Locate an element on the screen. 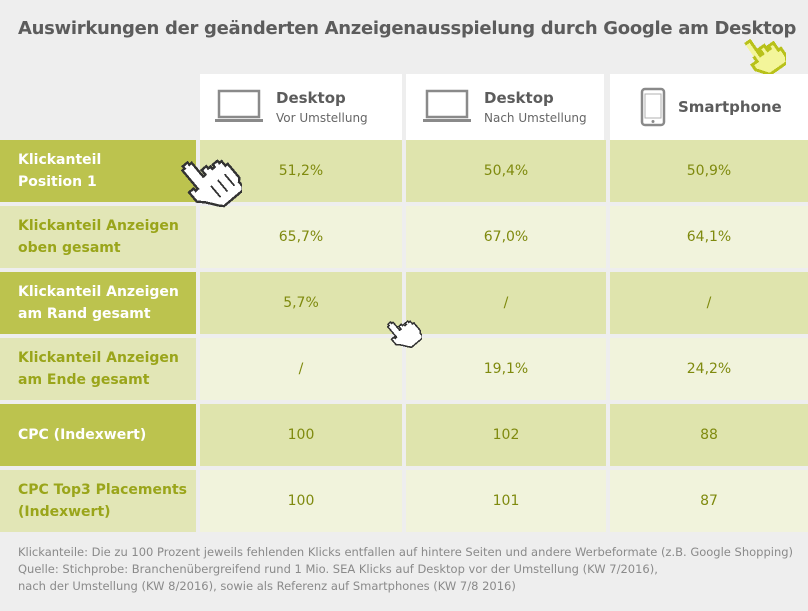 This screenshot has width=808, height=611. table-cell: 50,9% is located at coordinates (709, 171).